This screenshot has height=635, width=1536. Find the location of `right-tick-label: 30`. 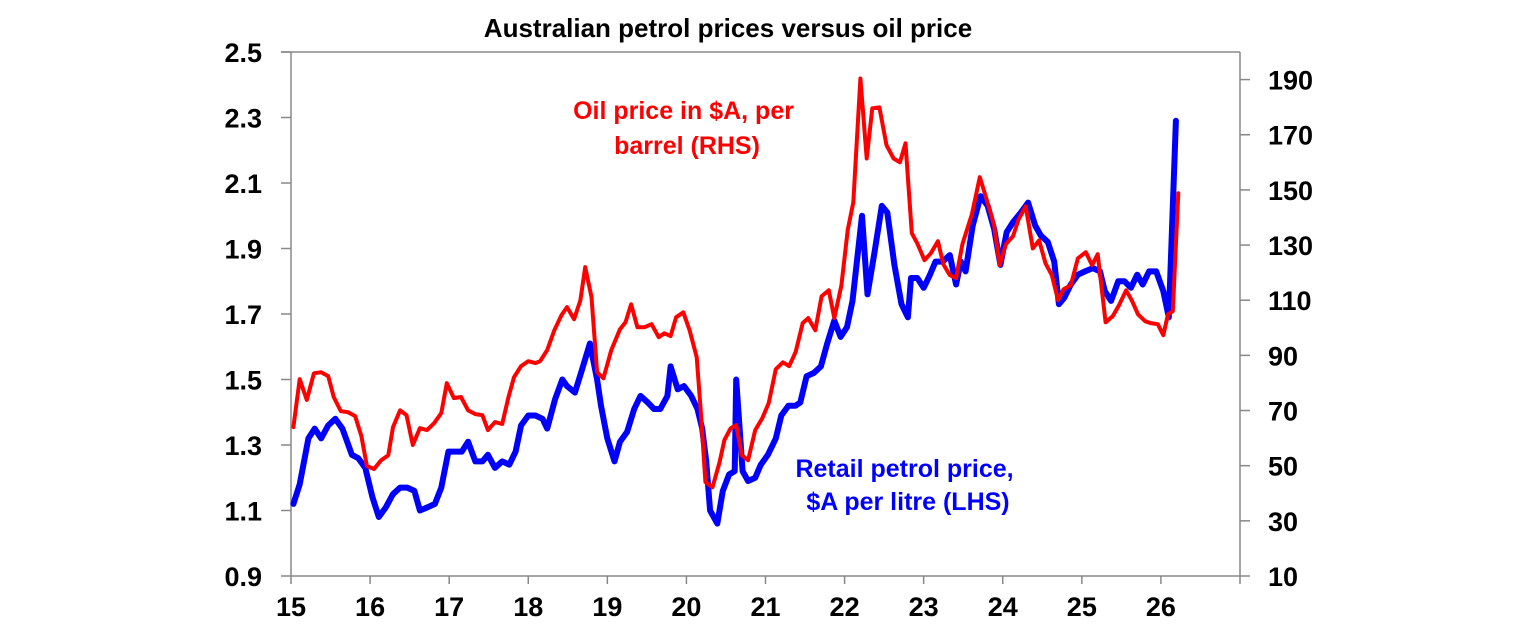

right-tick-label: 30 is located at coordinates (1283, 522).